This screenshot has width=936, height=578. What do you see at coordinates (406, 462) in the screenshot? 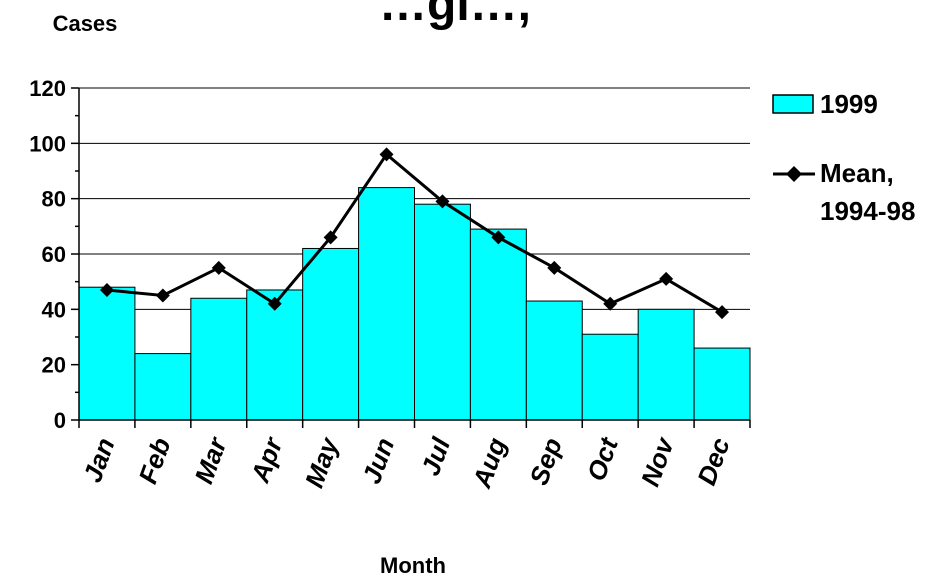
I see `x-tick-labels: Jan Feb Mar Apr May Jun Jul Aug Sep Oct Nov Dec` at bounding box center [406, 462].